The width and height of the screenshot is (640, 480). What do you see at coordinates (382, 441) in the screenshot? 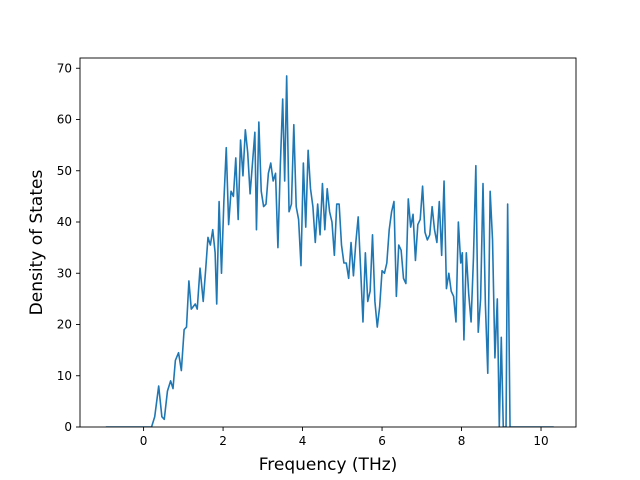
I see `x-tick-label: 6` at bounding box center [382, 441].